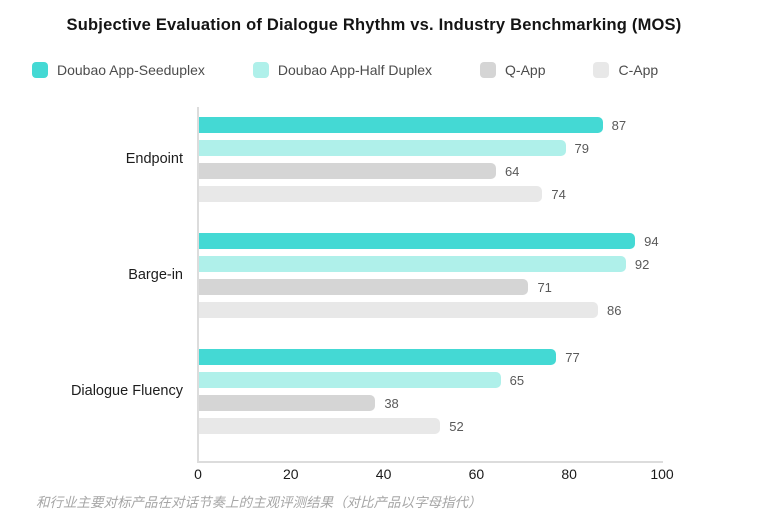  Describe the element at coordinates (614, 310) in the screenshot. I see `bar-value-label: 86` at that location.